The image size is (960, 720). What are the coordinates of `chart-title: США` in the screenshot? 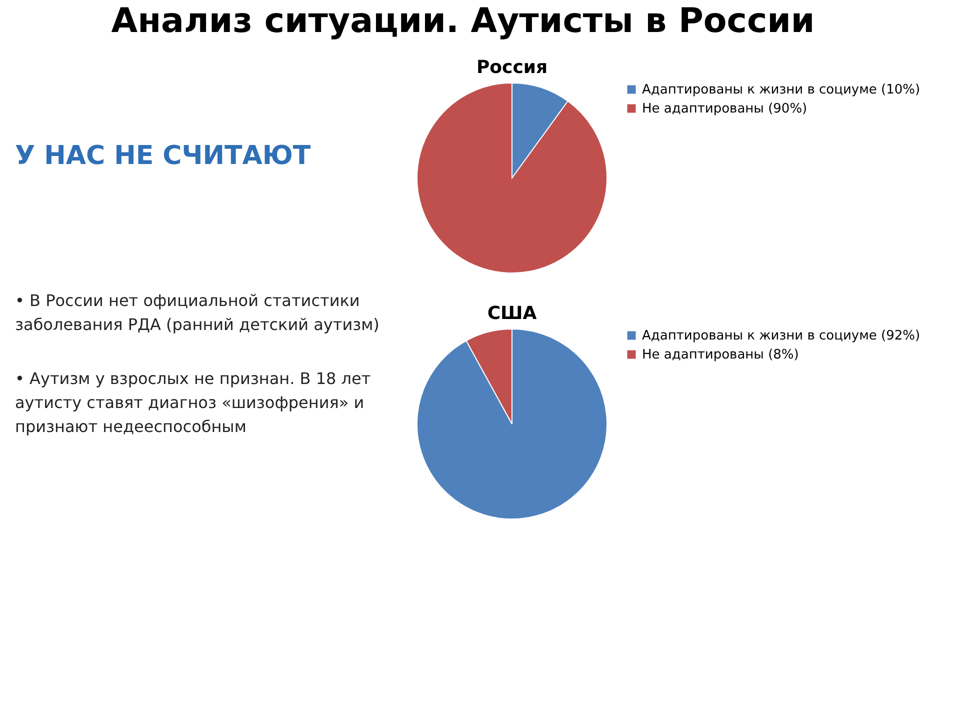 It's located at (512, 313).